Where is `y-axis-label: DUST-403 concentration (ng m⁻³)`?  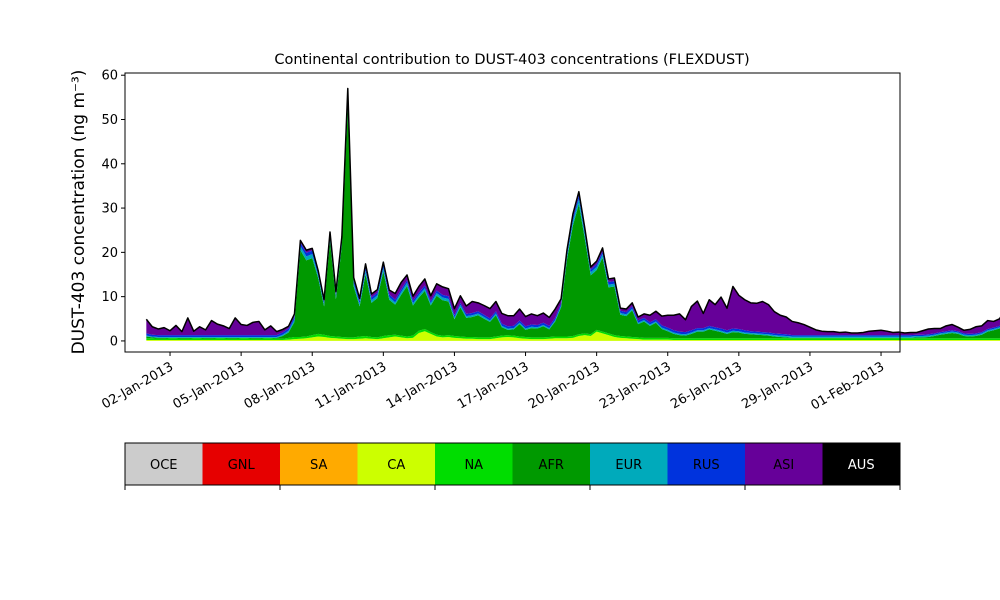 y-axis-label: DUST-403 concentration (ng m⁻³) is located at coordinates (79, 212).